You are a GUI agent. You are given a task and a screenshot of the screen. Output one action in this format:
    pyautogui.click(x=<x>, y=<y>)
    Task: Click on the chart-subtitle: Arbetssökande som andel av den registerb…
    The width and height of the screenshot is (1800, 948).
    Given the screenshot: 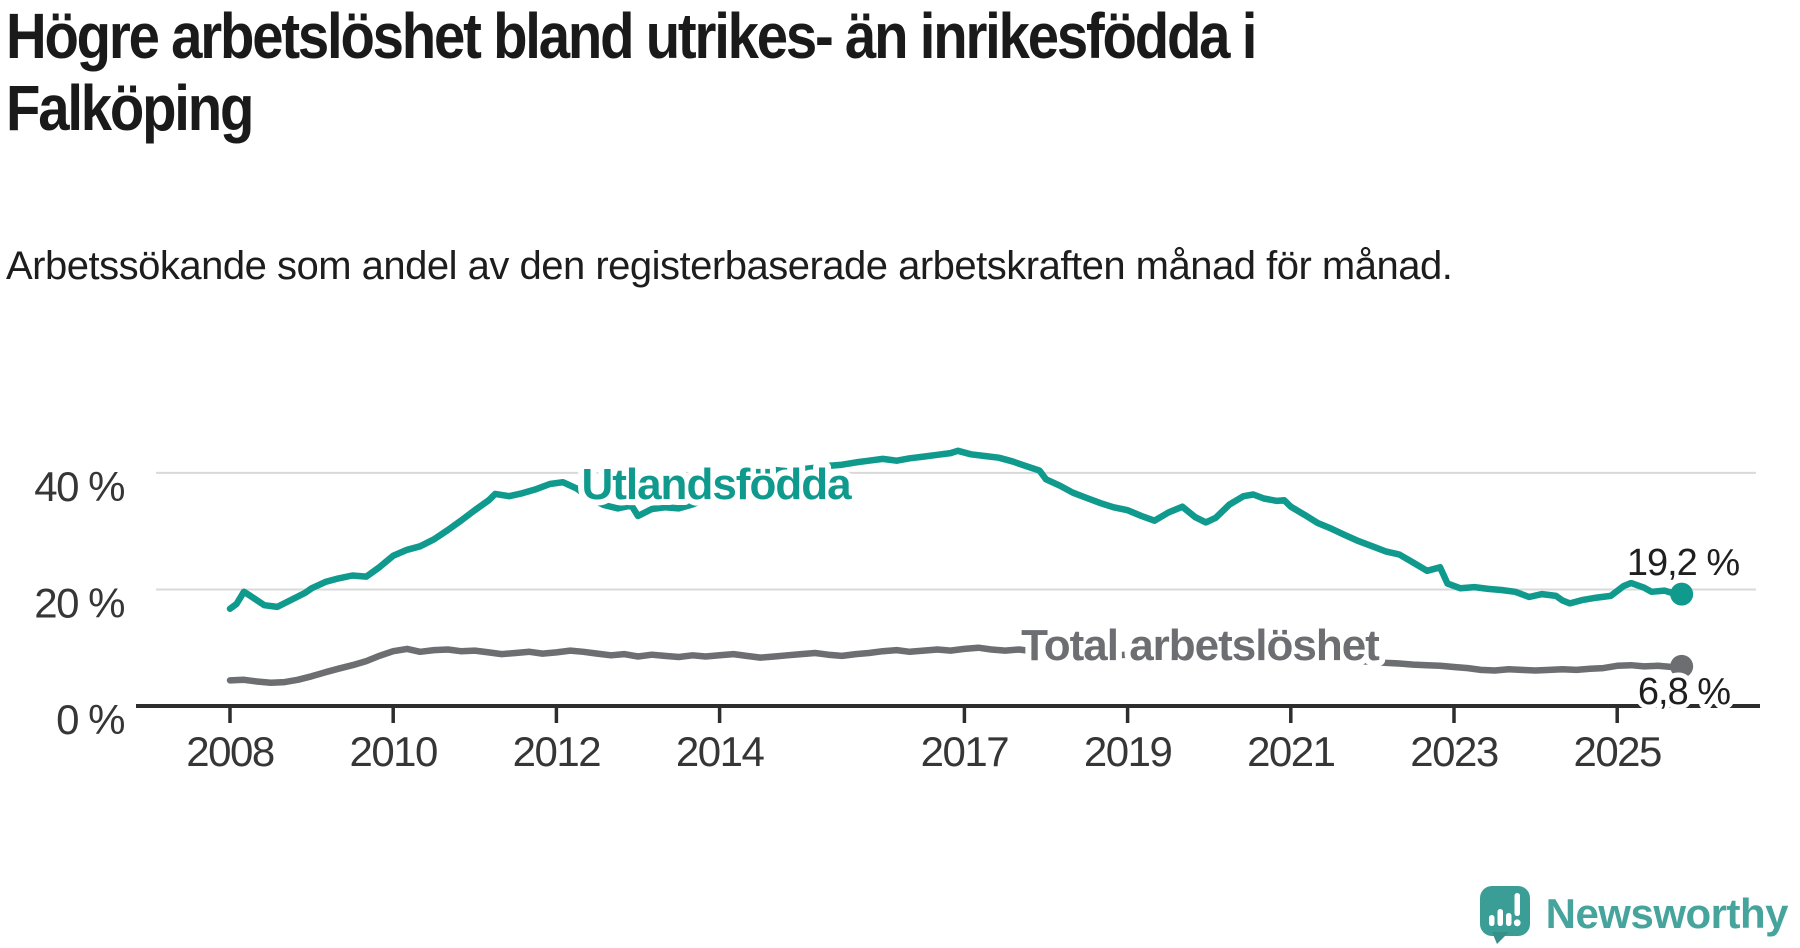 What is the action you would take?
    pyautogui.click(x=729, y=266)
    